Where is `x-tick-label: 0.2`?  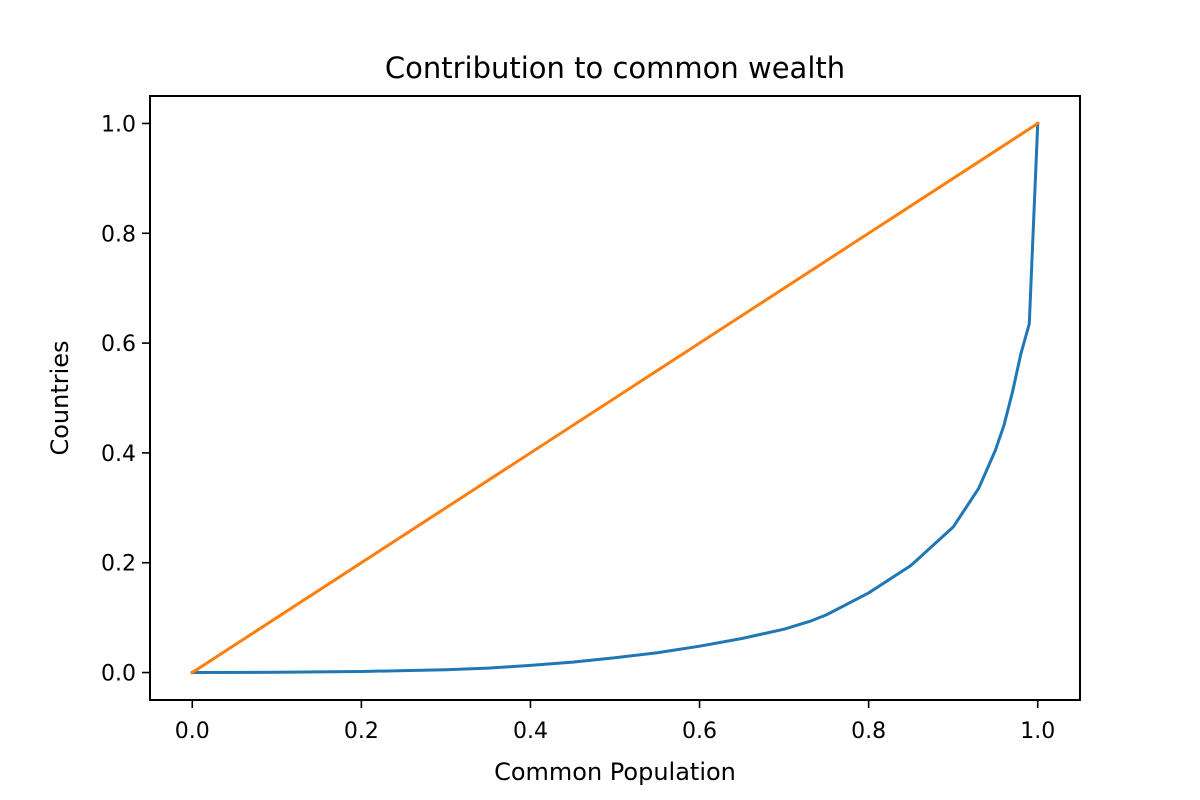
x-tick-label: 0.2 is located at coordinates (361, 731).